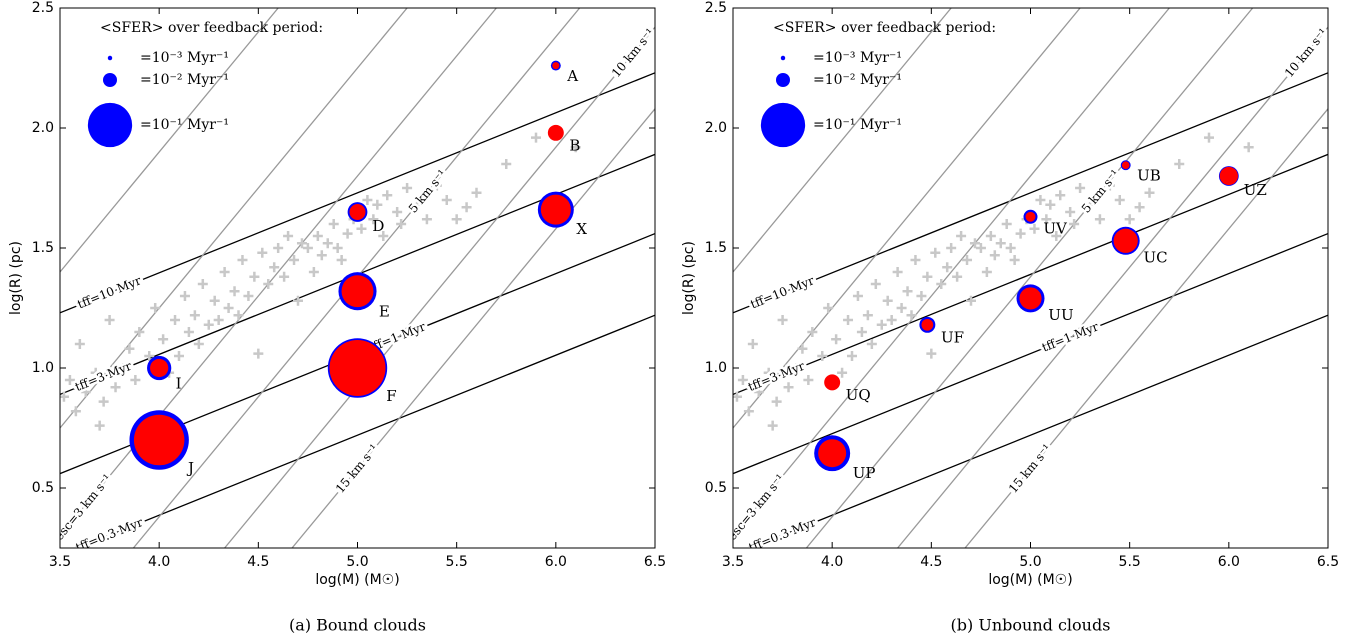  What do you see at coordinates (103, 376) in the screenshot?
I see `line-label: tff=3 Myr` at bounding box center [103, 376].